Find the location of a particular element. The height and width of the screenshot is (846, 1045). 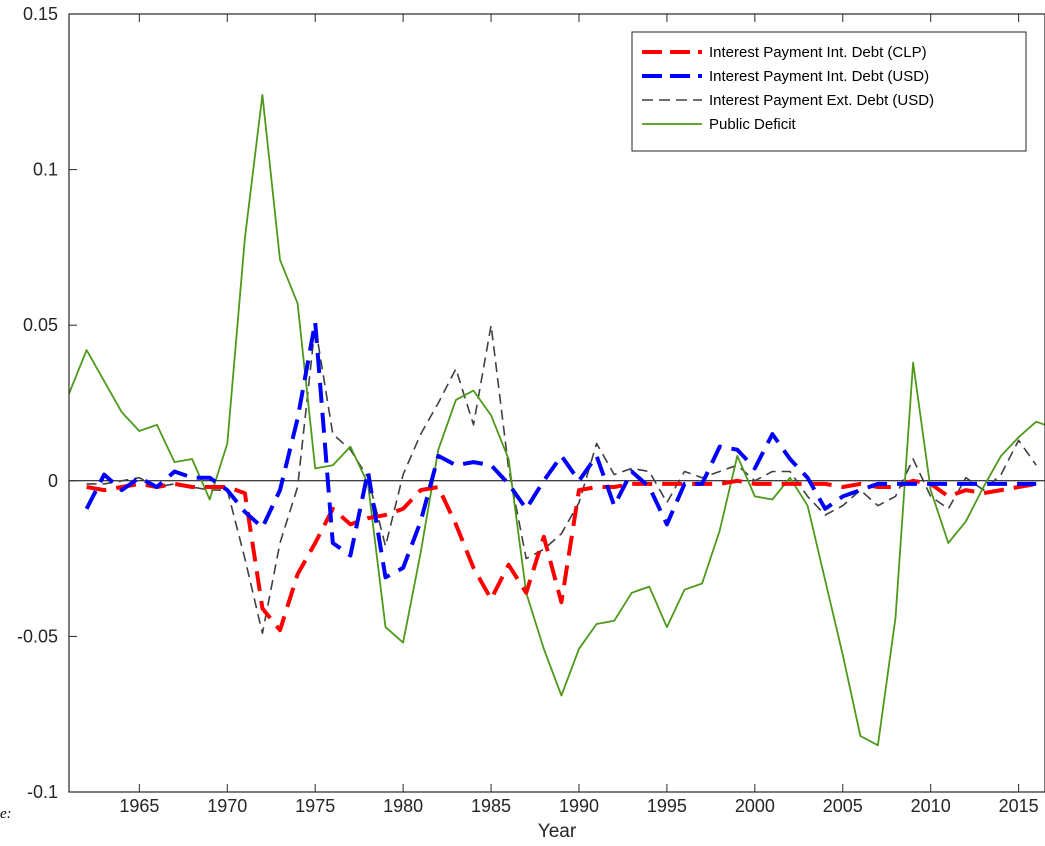

y-tick-label: -0.1 is located at coordinates (42, 792).